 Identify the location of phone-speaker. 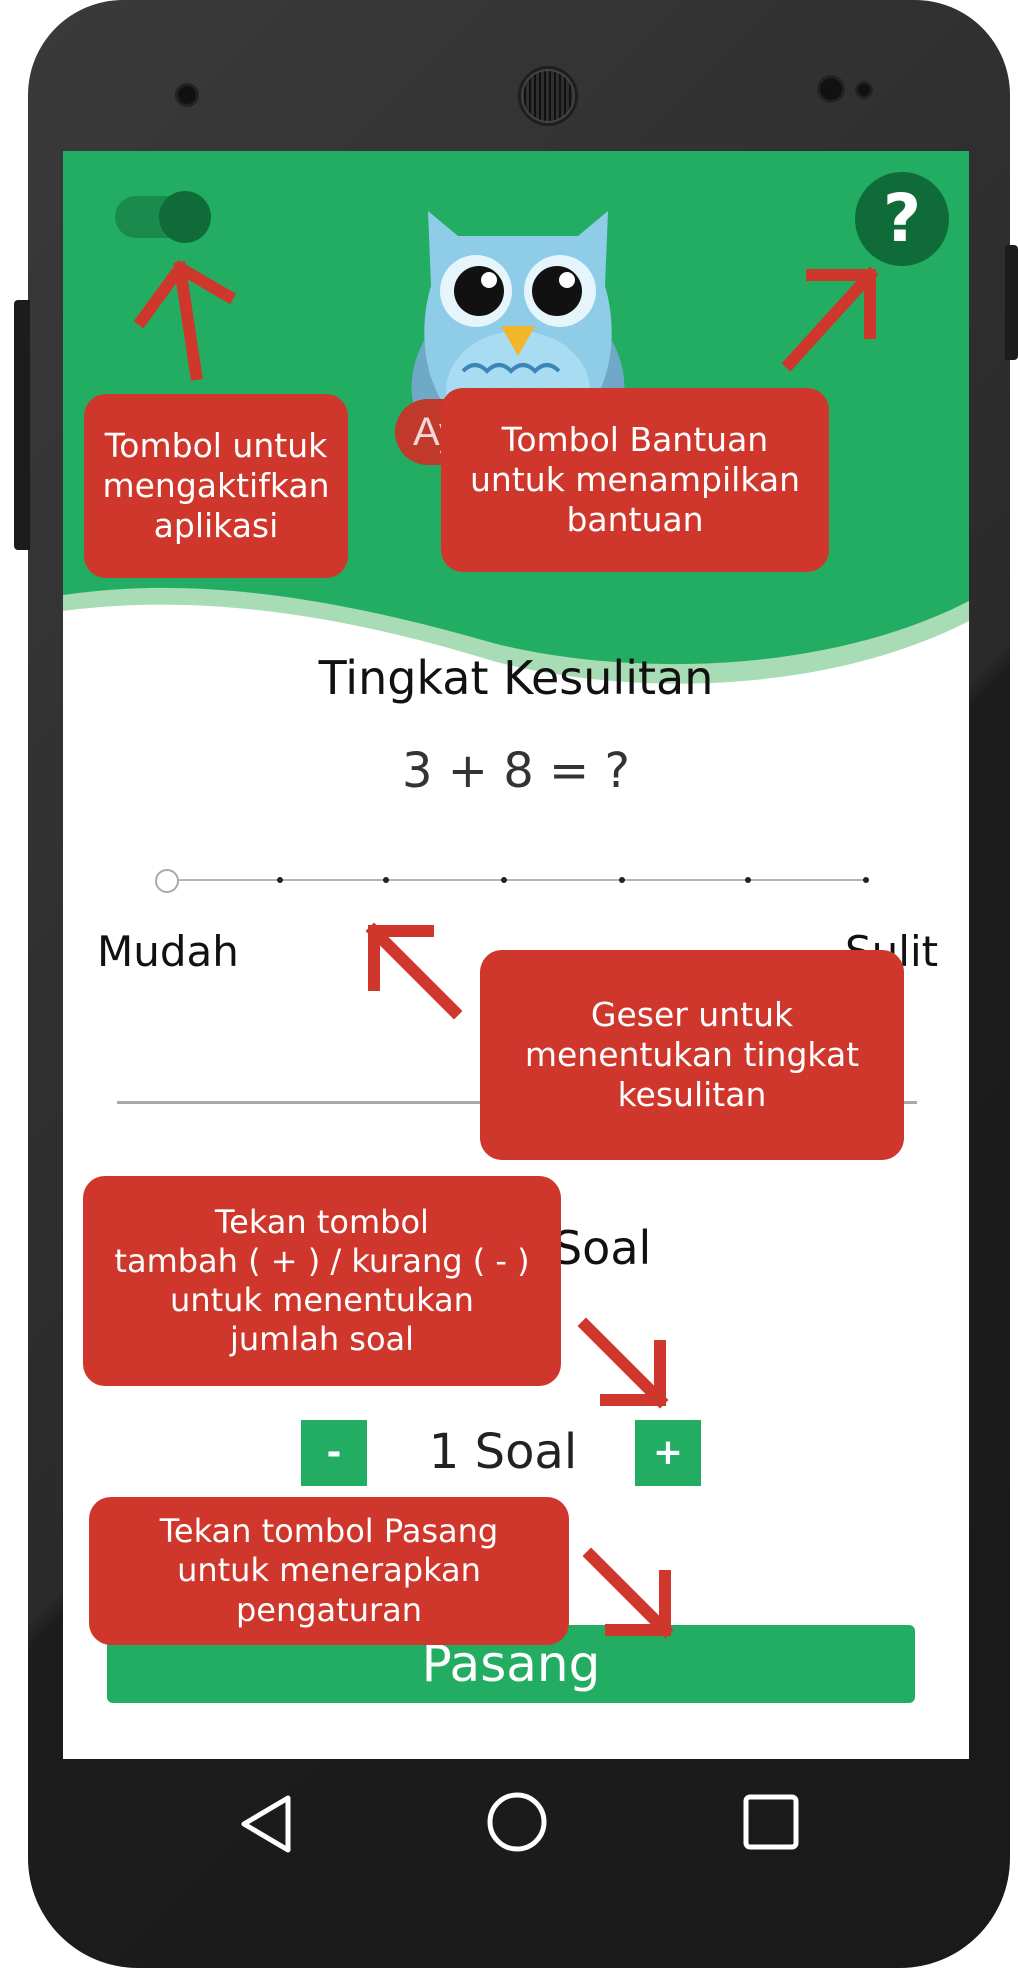
(548, 96).